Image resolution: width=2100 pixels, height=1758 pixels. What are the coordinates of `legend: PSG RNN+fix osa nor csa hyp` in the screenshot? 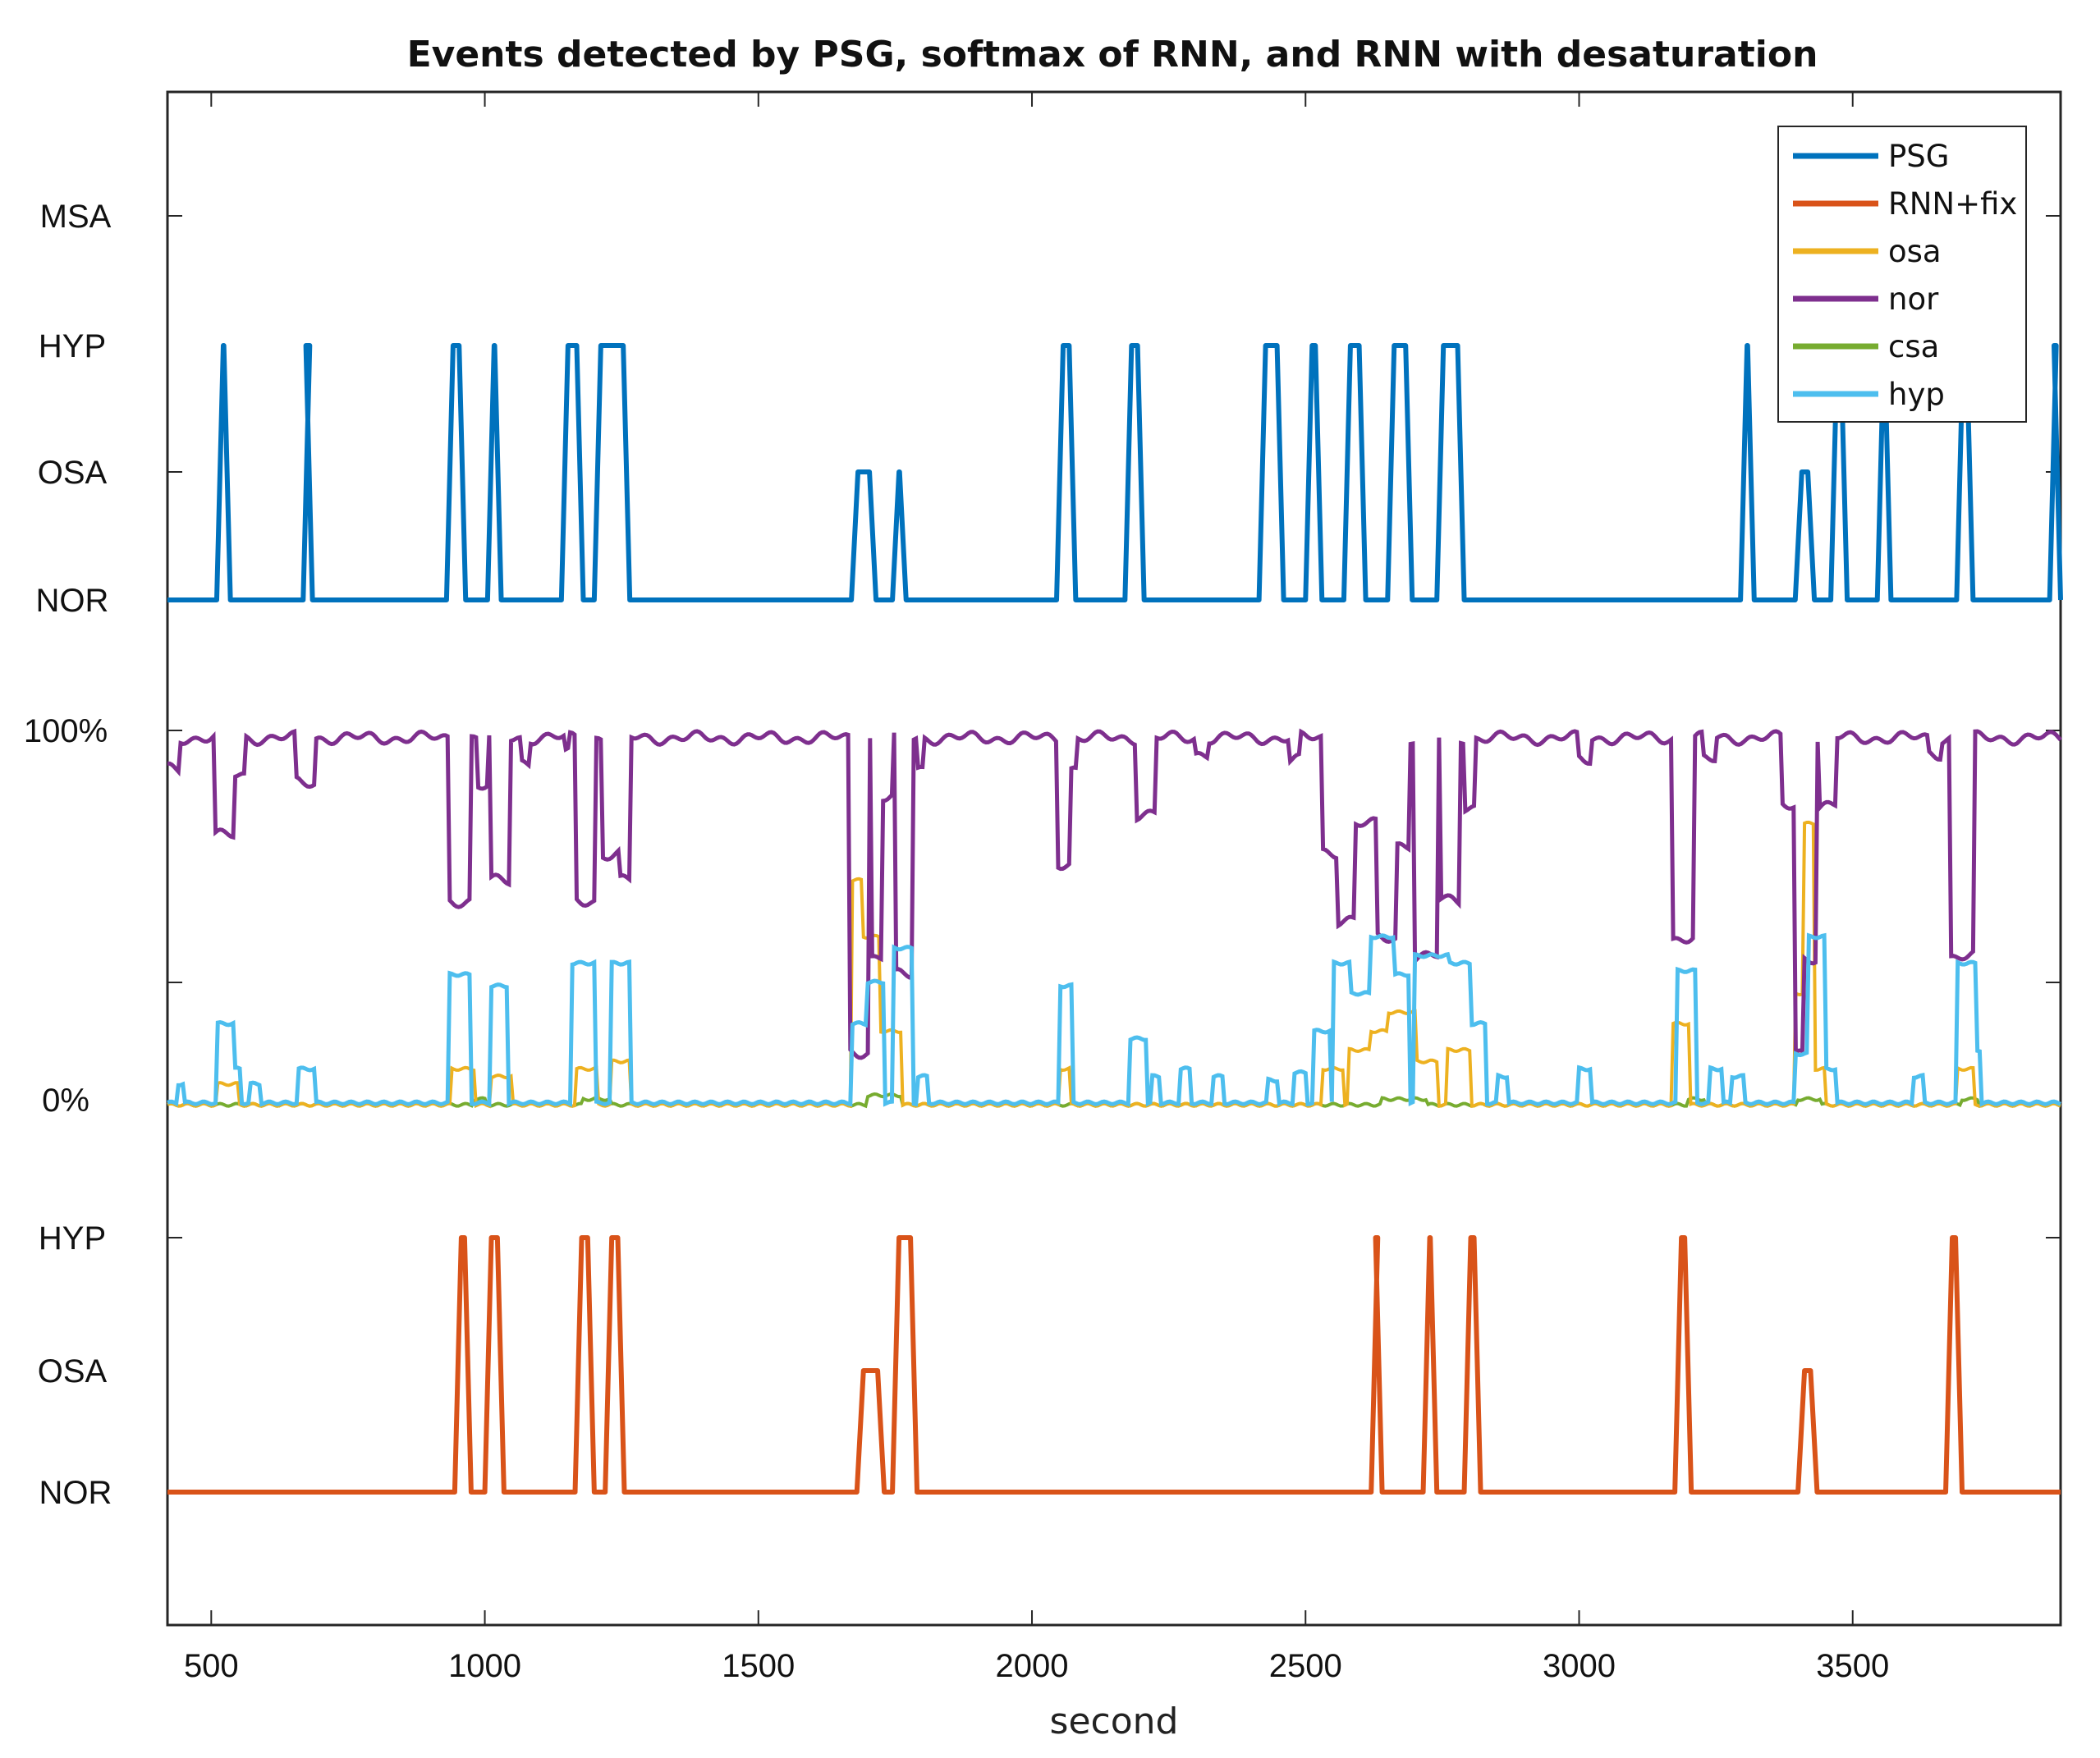 It's located at (1902, 274).